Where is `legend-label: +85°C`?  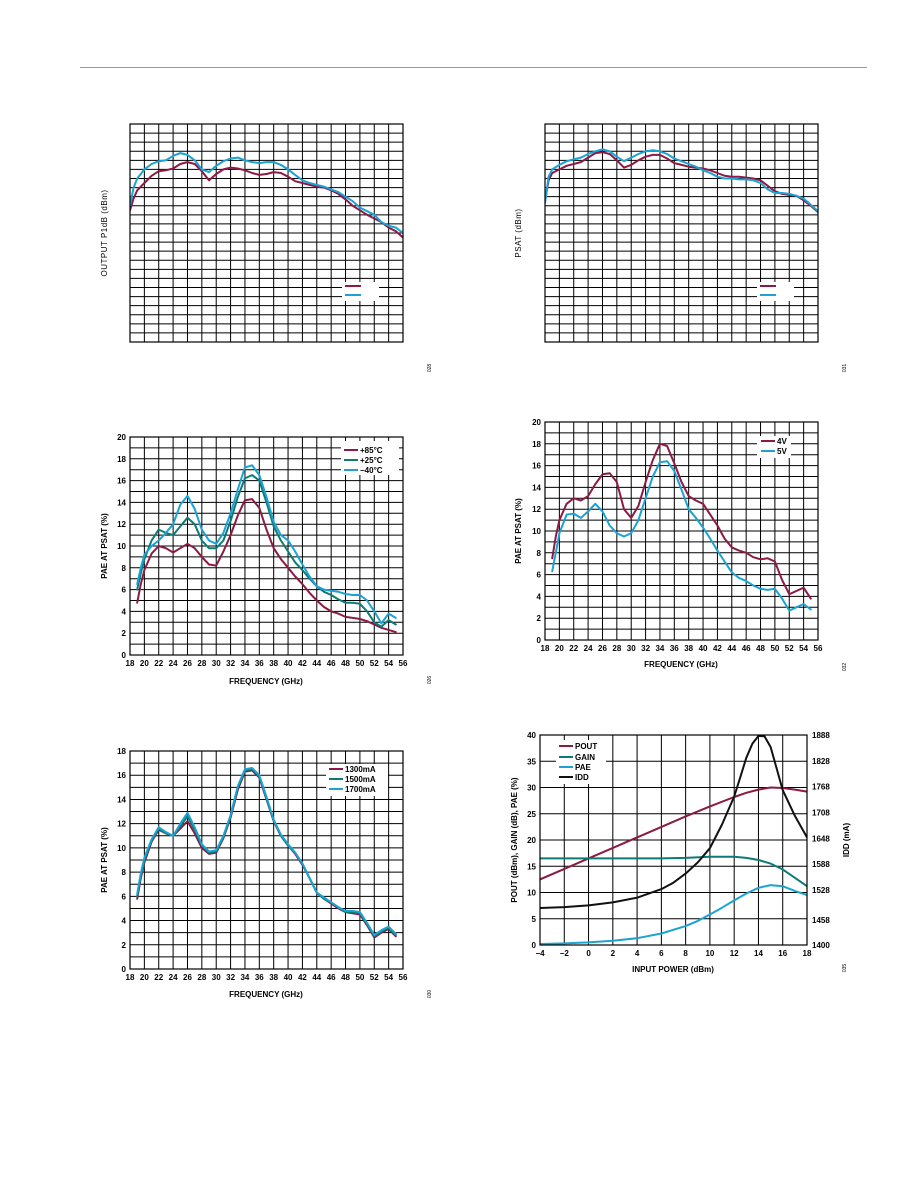
legend-label: +85°C is located at coordinates (371, 450).